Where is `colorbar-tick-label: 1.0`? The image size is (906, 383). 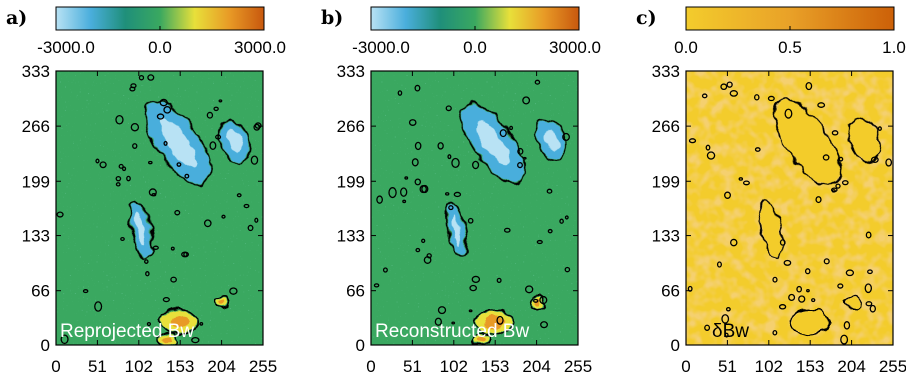 colorbar-tick-label: 1.0 is located at coordinates (894, 47).